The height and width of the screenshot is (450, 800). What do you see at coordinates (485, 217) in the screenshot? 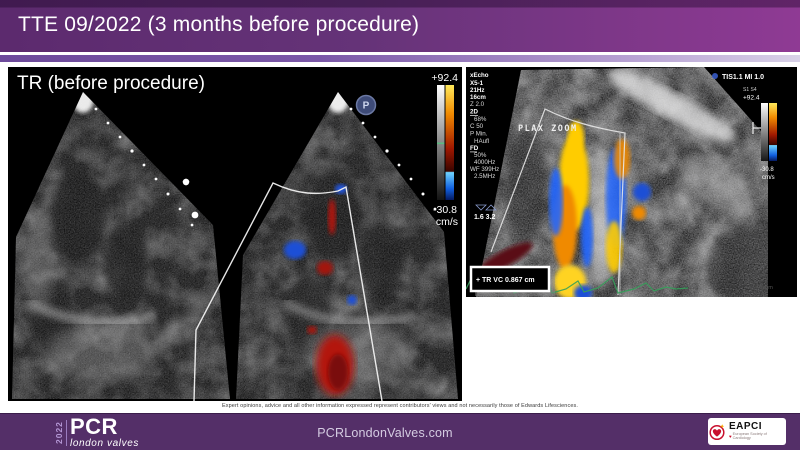
I see `focus-depth-values: 1.6 3.2` at bounding box center [485, 217].